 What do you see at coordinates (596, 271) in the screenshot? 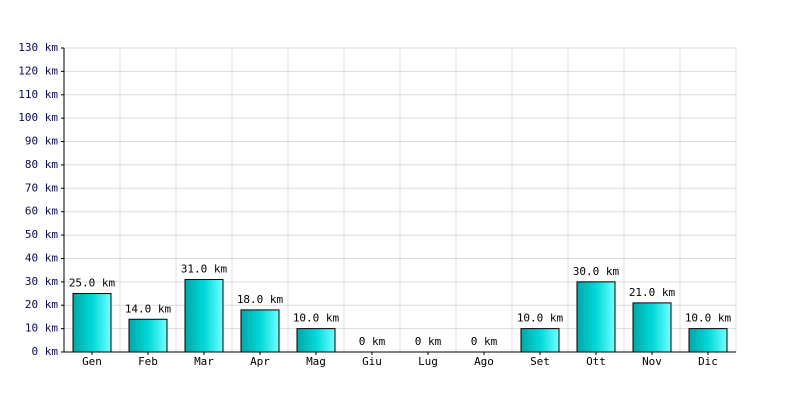
I see `value-label: 30.0 km` at bounding box center [596, 271].